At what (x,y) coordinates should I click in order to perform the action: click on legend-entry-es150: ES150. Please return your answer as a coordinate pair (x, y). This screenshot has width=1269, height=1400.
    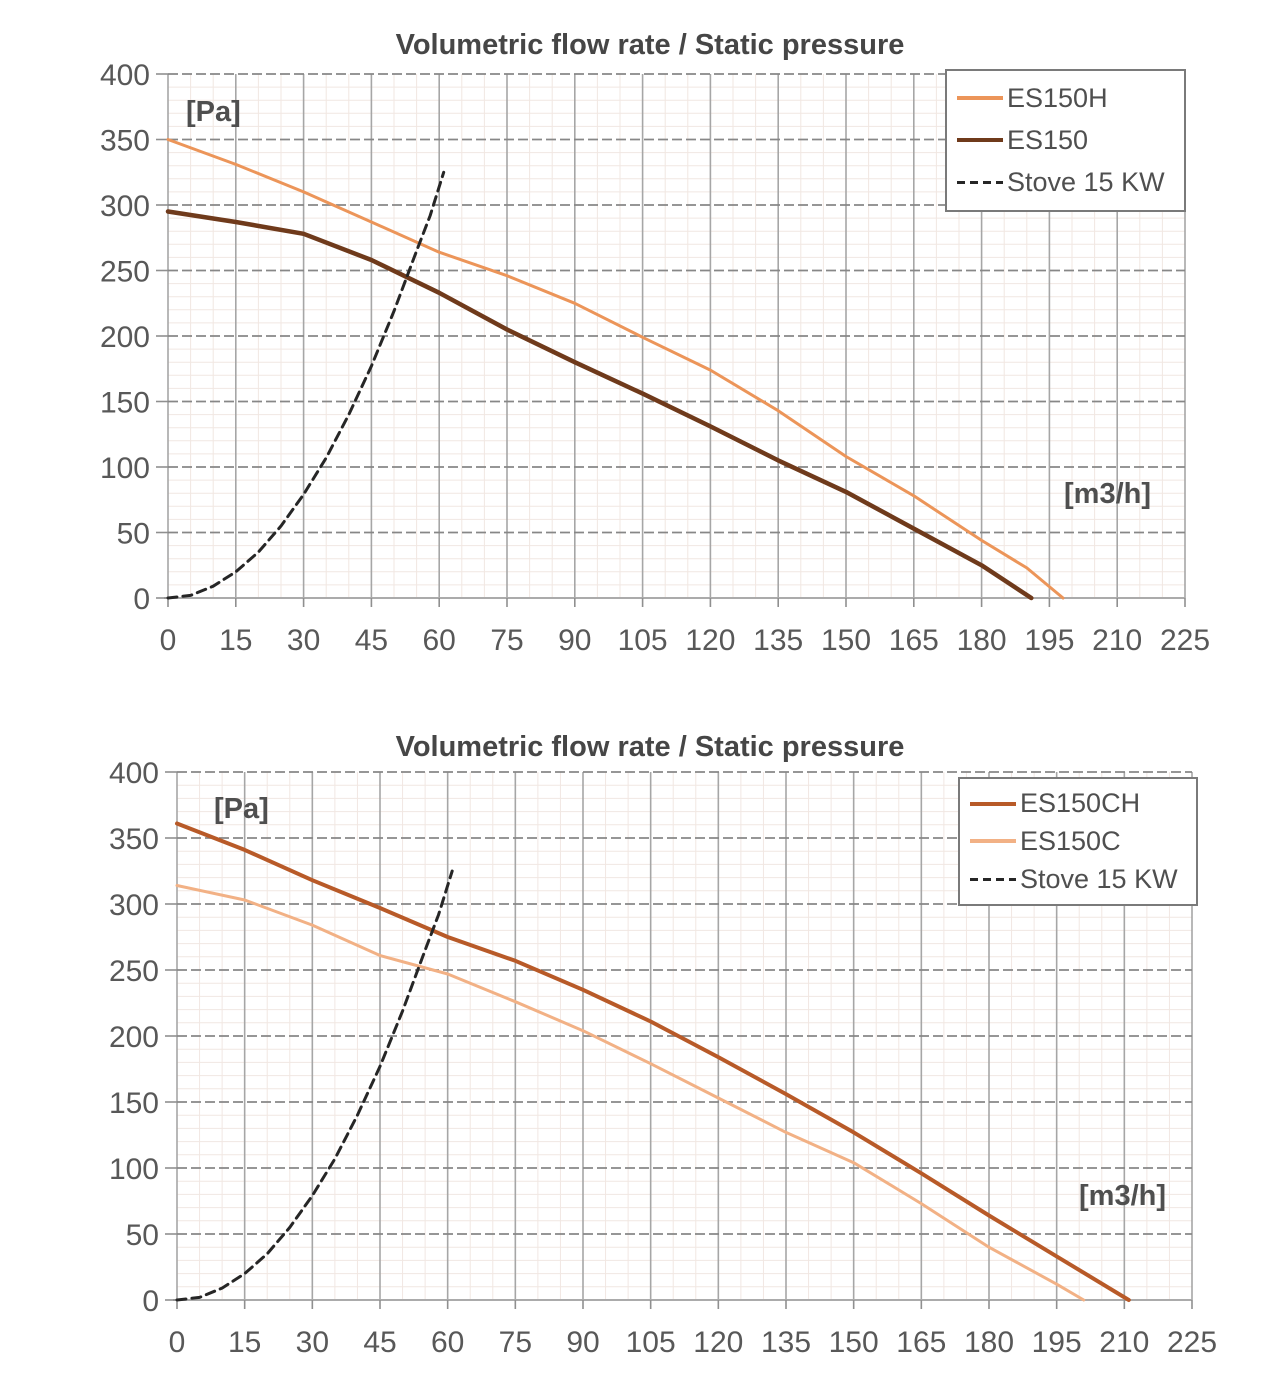
    Looking at the image, I should click on (1070, 140).